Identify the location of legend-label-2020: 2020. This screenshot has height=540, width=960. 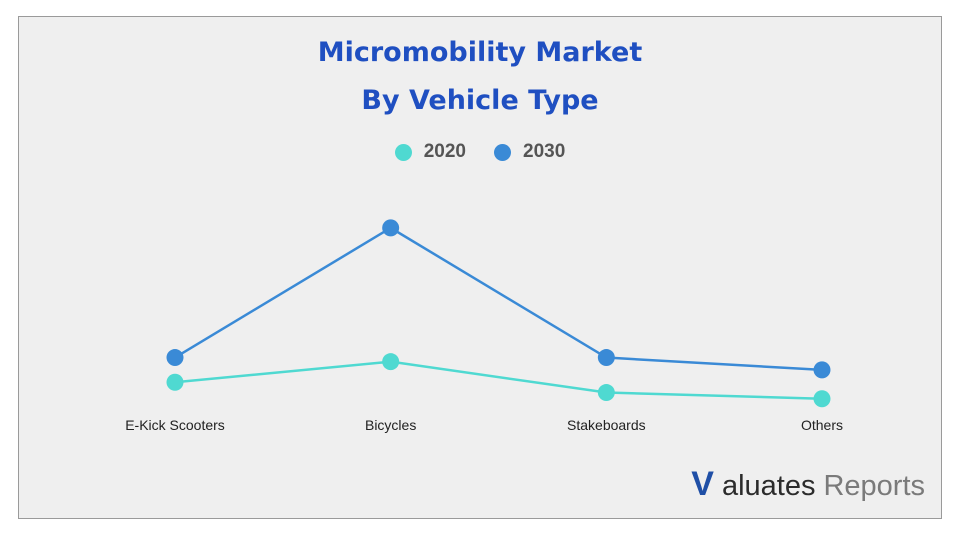
(444, 151).